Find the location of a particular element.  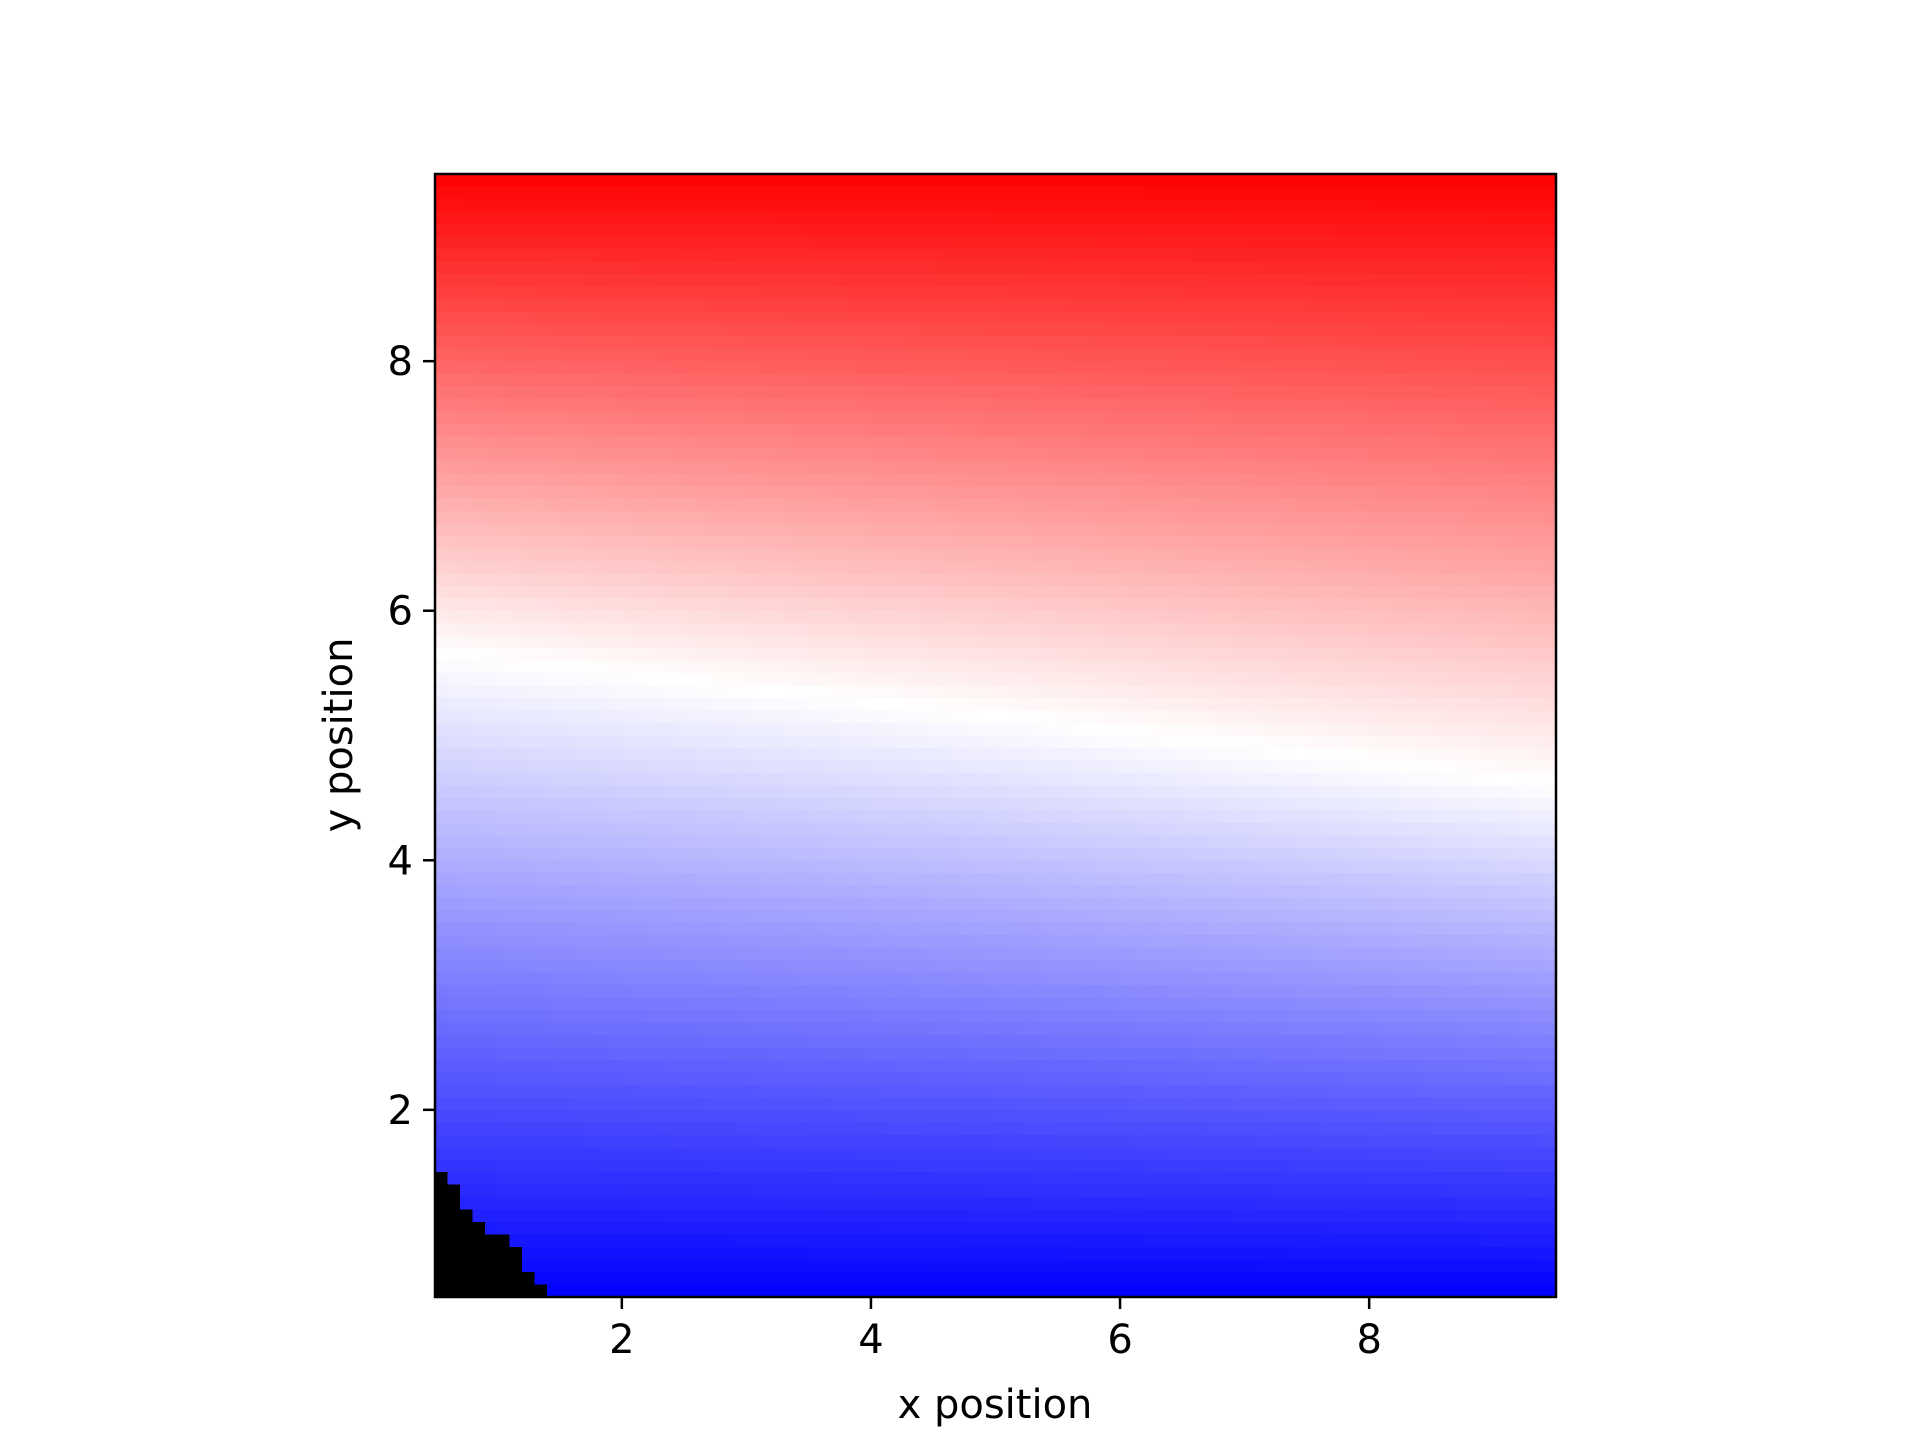

y-tick-label: 6 is located at coordinates (400, 612).